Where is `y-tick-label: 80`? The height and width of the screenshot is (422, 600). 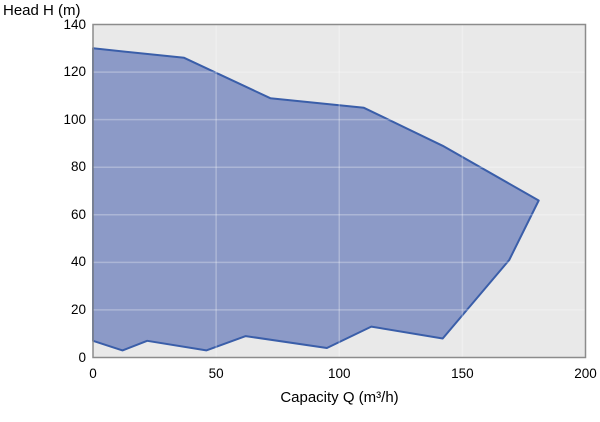
y-tick-label: 80 is located at coordinates (78, 167).